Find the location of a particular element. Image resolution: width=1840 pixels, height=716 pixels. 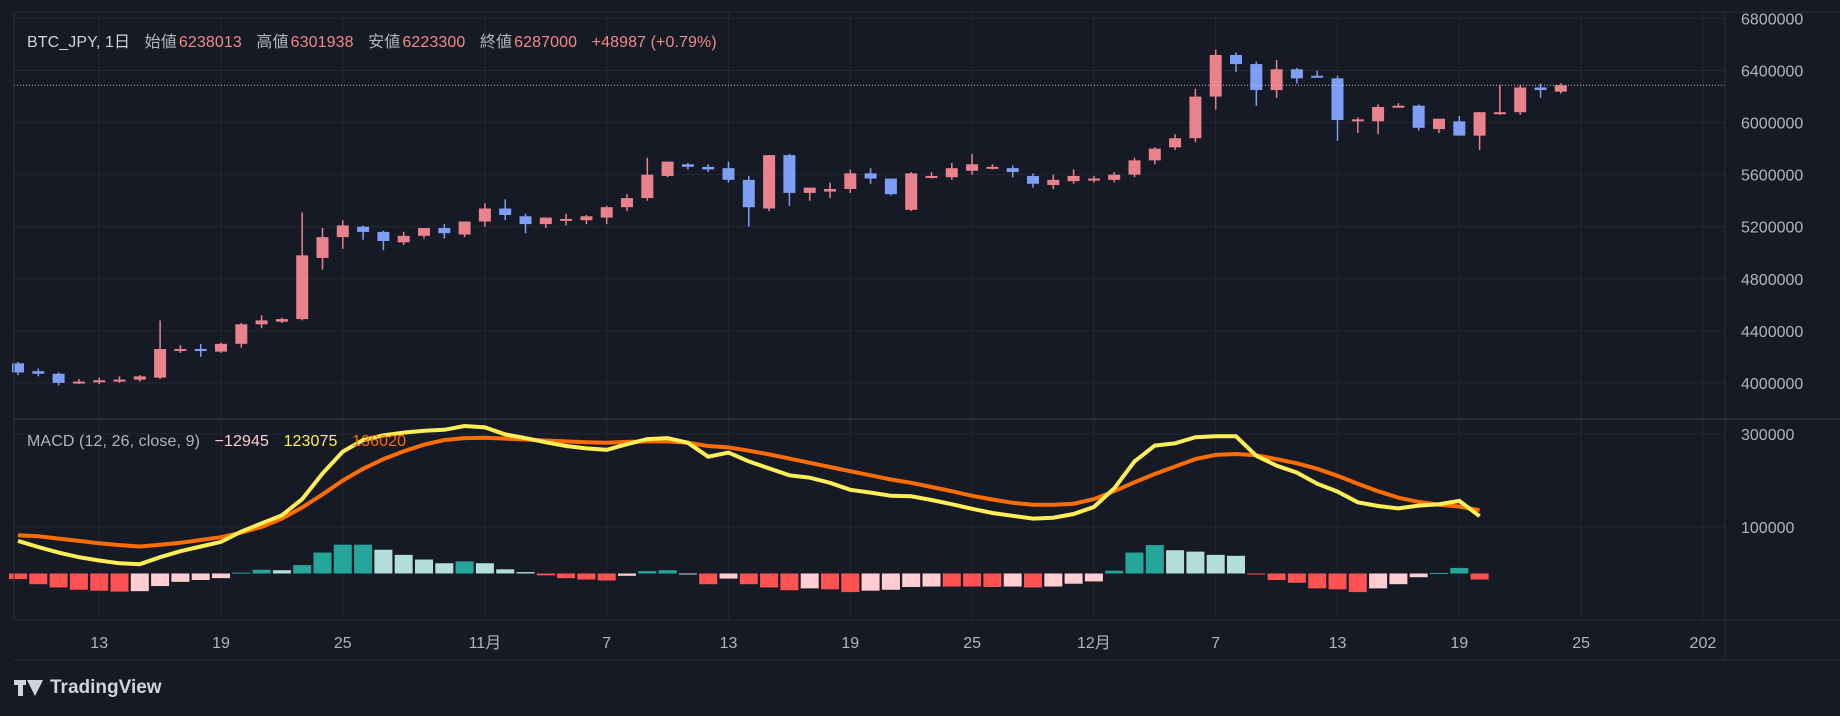

tradingview-logo: TradingView is located at coordinates (88, 688).